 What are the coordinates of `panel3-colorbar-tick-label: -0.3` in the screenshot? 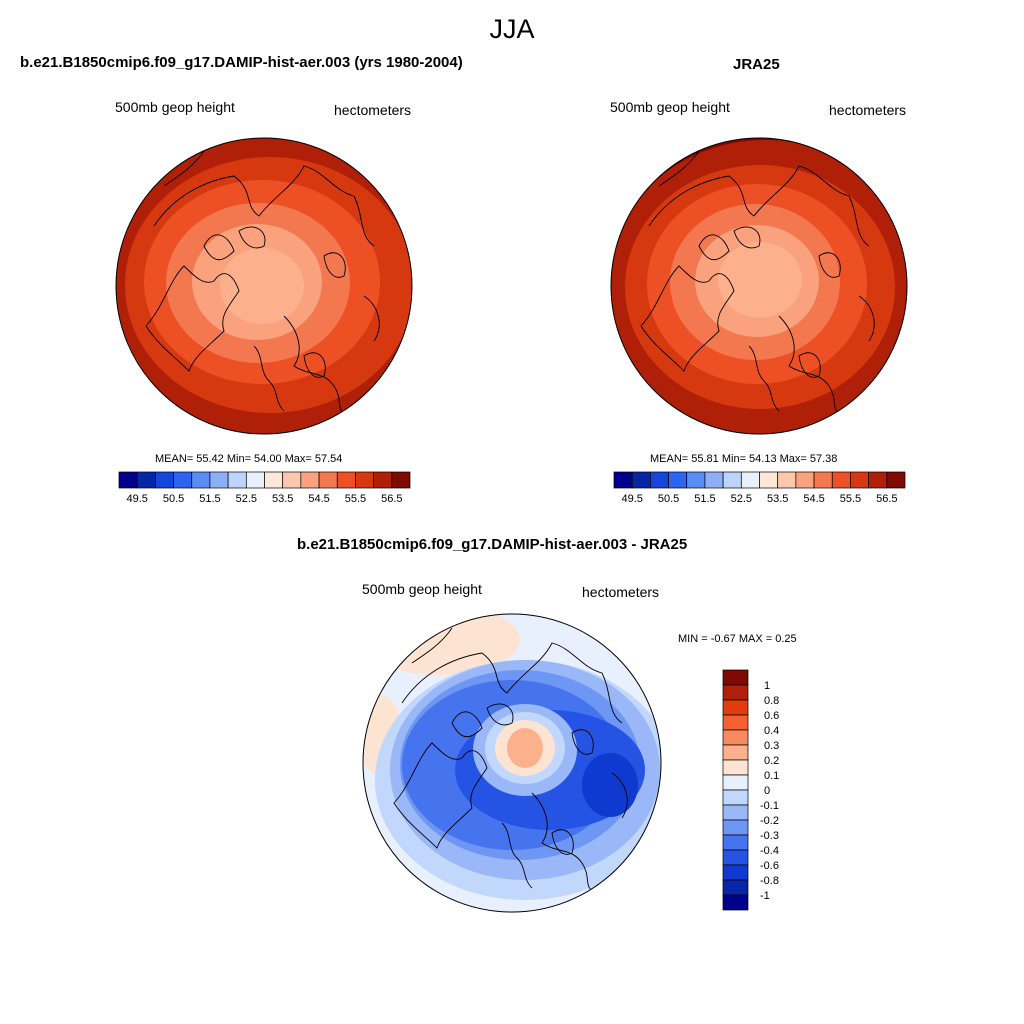 It's located at (769, 836).